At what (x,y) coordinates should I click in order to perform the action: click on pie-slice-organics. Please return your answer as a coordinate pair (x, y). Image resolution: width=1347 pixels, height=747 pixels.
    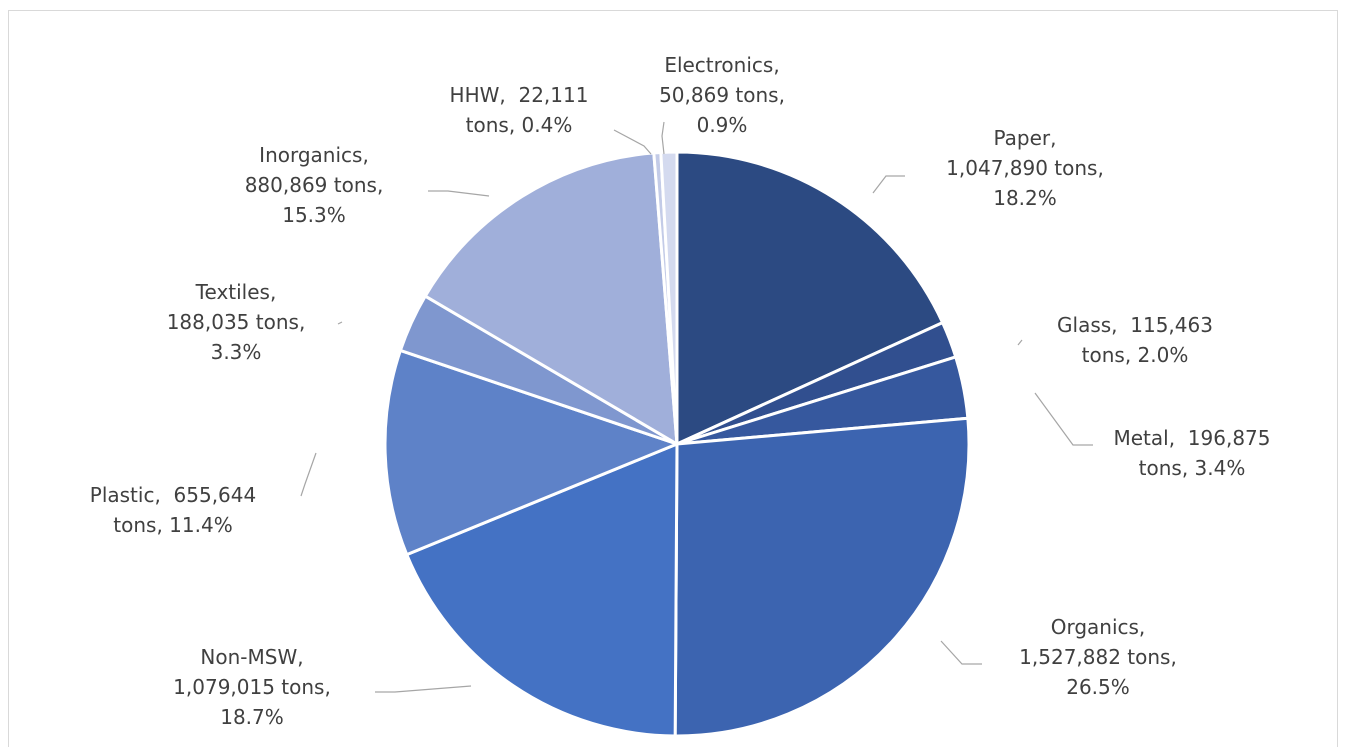
    Looking at the image, I should click on (822, 577).